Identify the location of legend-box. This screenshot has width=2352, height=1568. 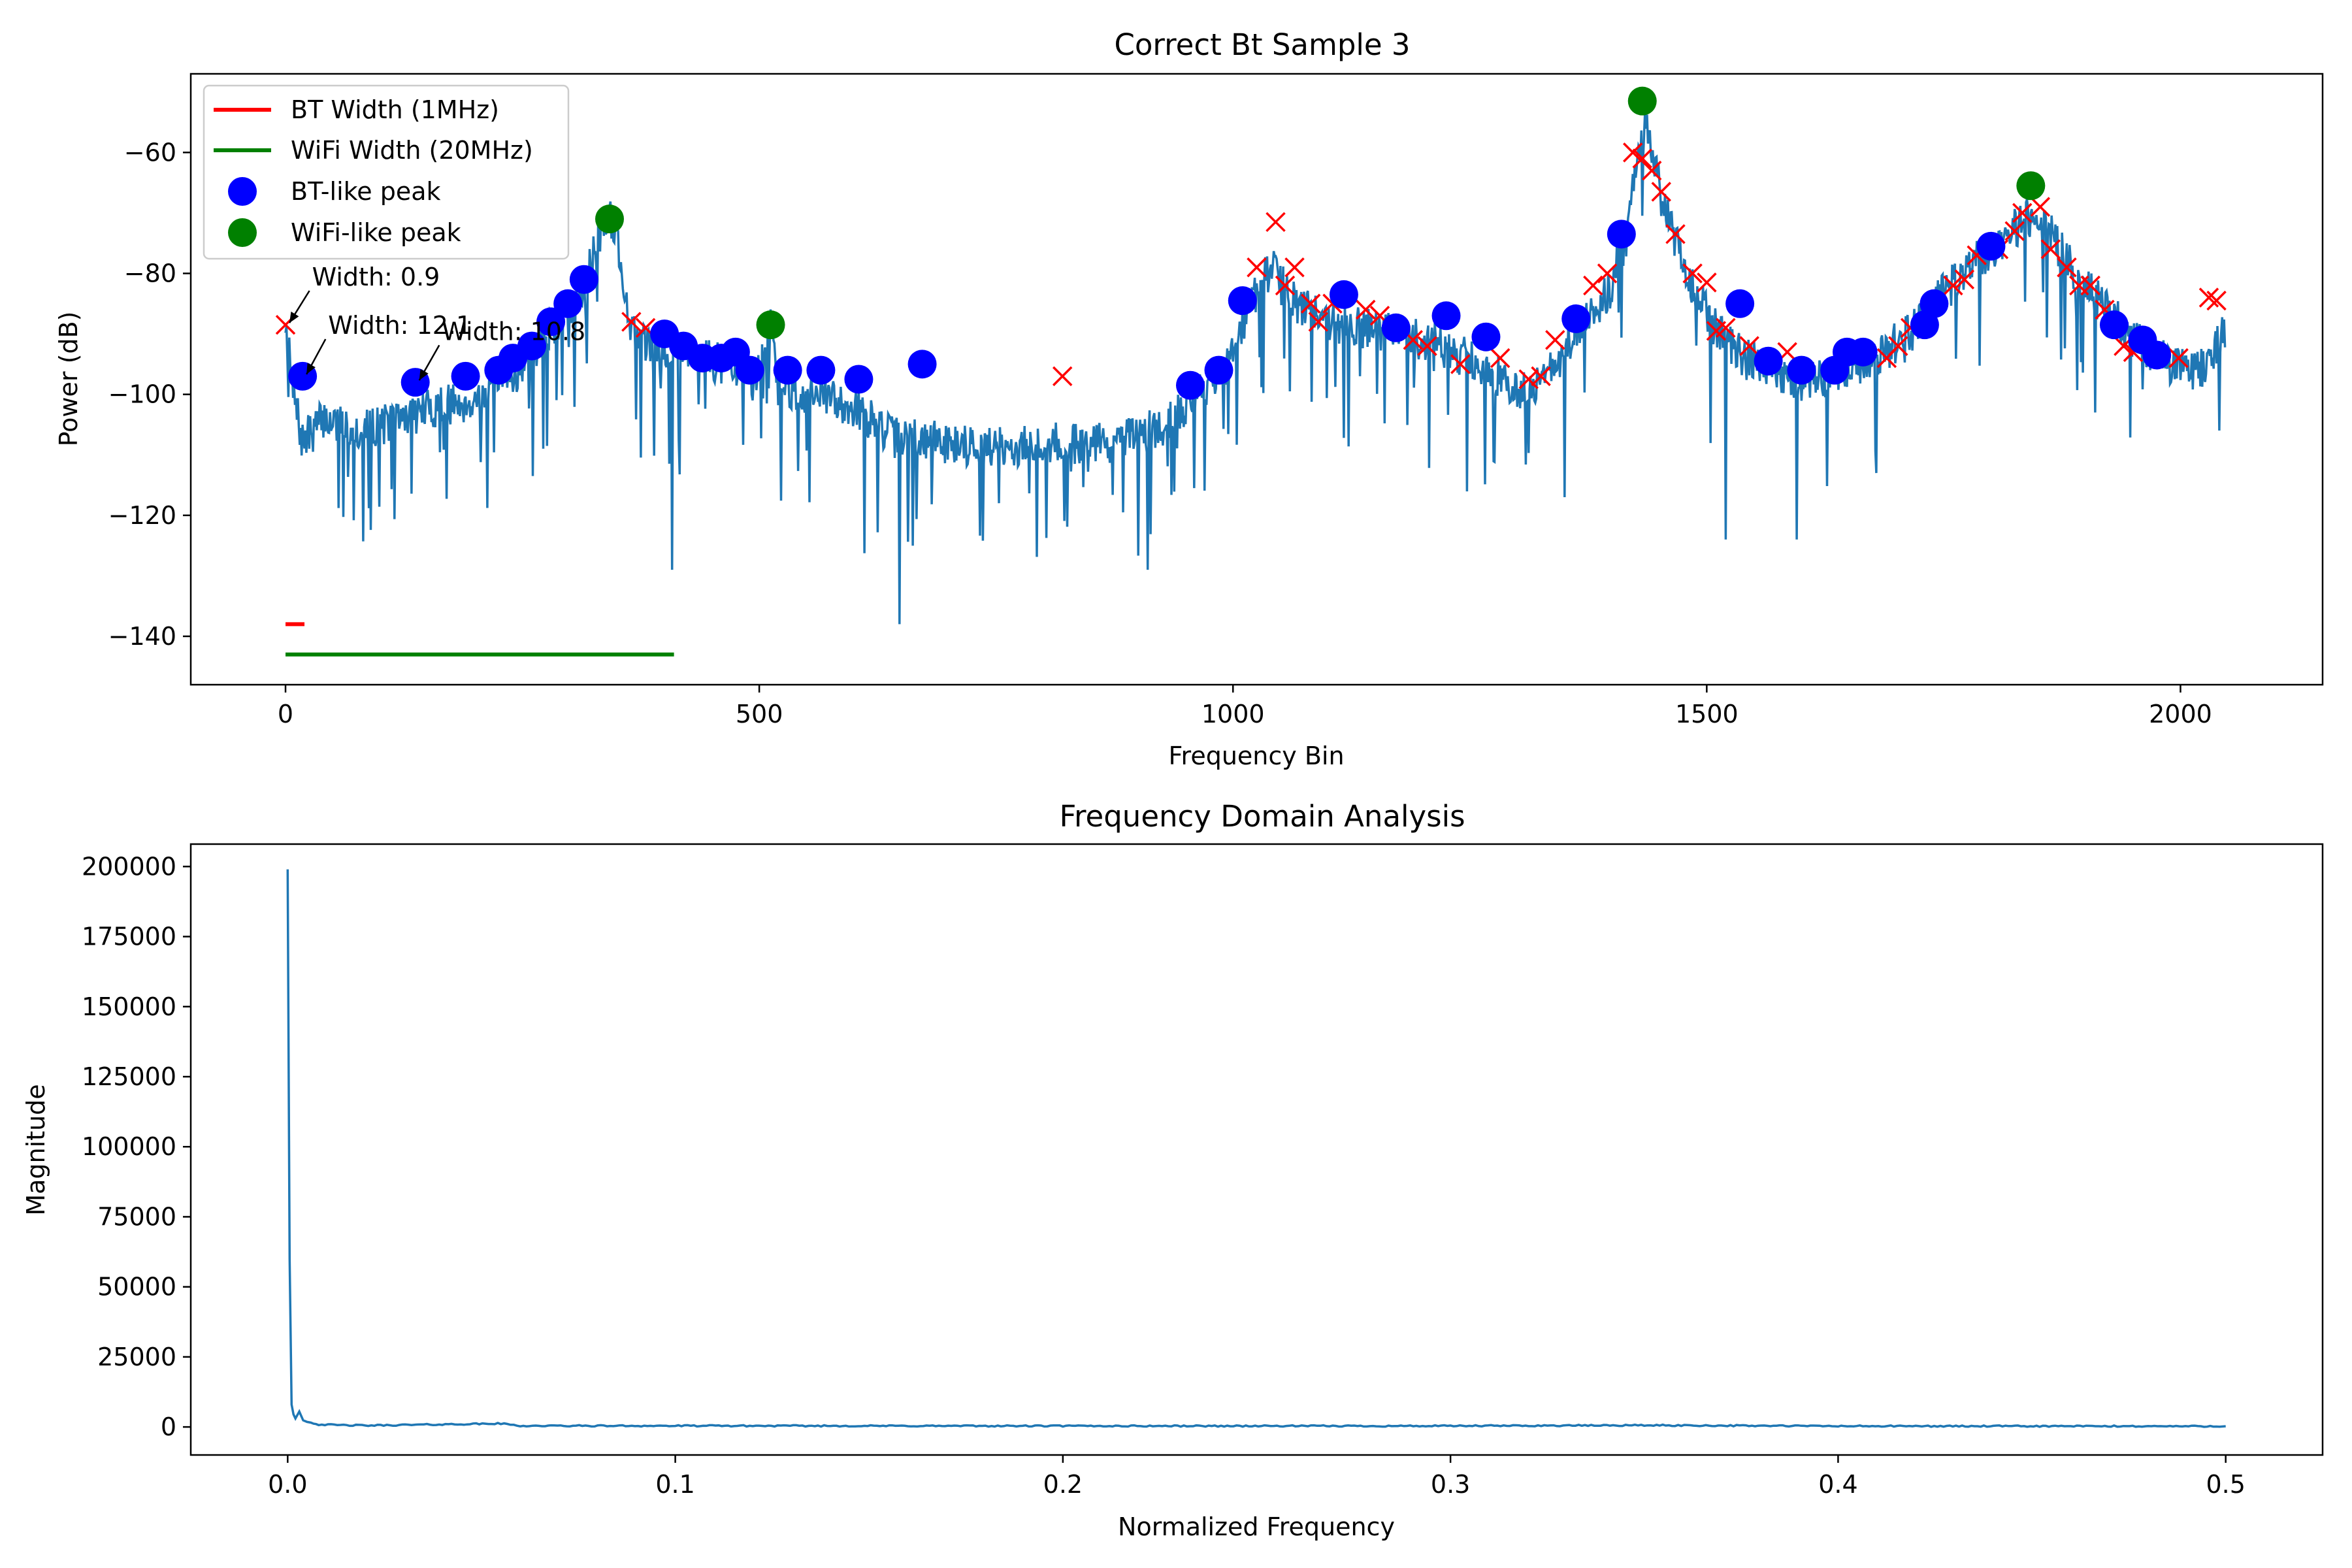
(386, 172).